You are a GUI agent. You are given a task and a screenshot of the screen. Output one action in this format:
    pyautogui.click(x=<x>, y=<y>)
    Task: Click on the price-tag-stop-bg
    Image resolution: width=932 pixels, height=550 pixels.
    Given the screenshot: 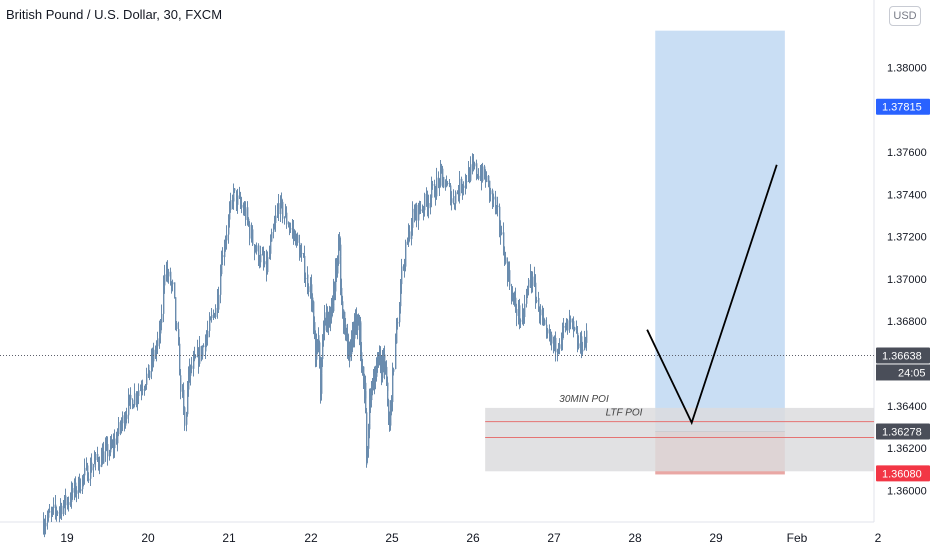 What is the action you would take?
    pyautogui.click(x=903, y=473)
    